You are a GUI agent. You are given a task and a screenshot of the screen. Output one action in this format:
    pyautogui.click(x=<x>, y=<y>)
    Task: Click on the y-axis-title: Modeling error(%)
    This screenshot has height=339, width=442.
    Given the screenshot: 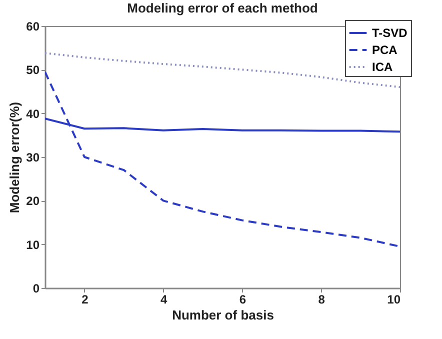 What is the action you would take?
    pyautogui.click(x=14, y=158)
    